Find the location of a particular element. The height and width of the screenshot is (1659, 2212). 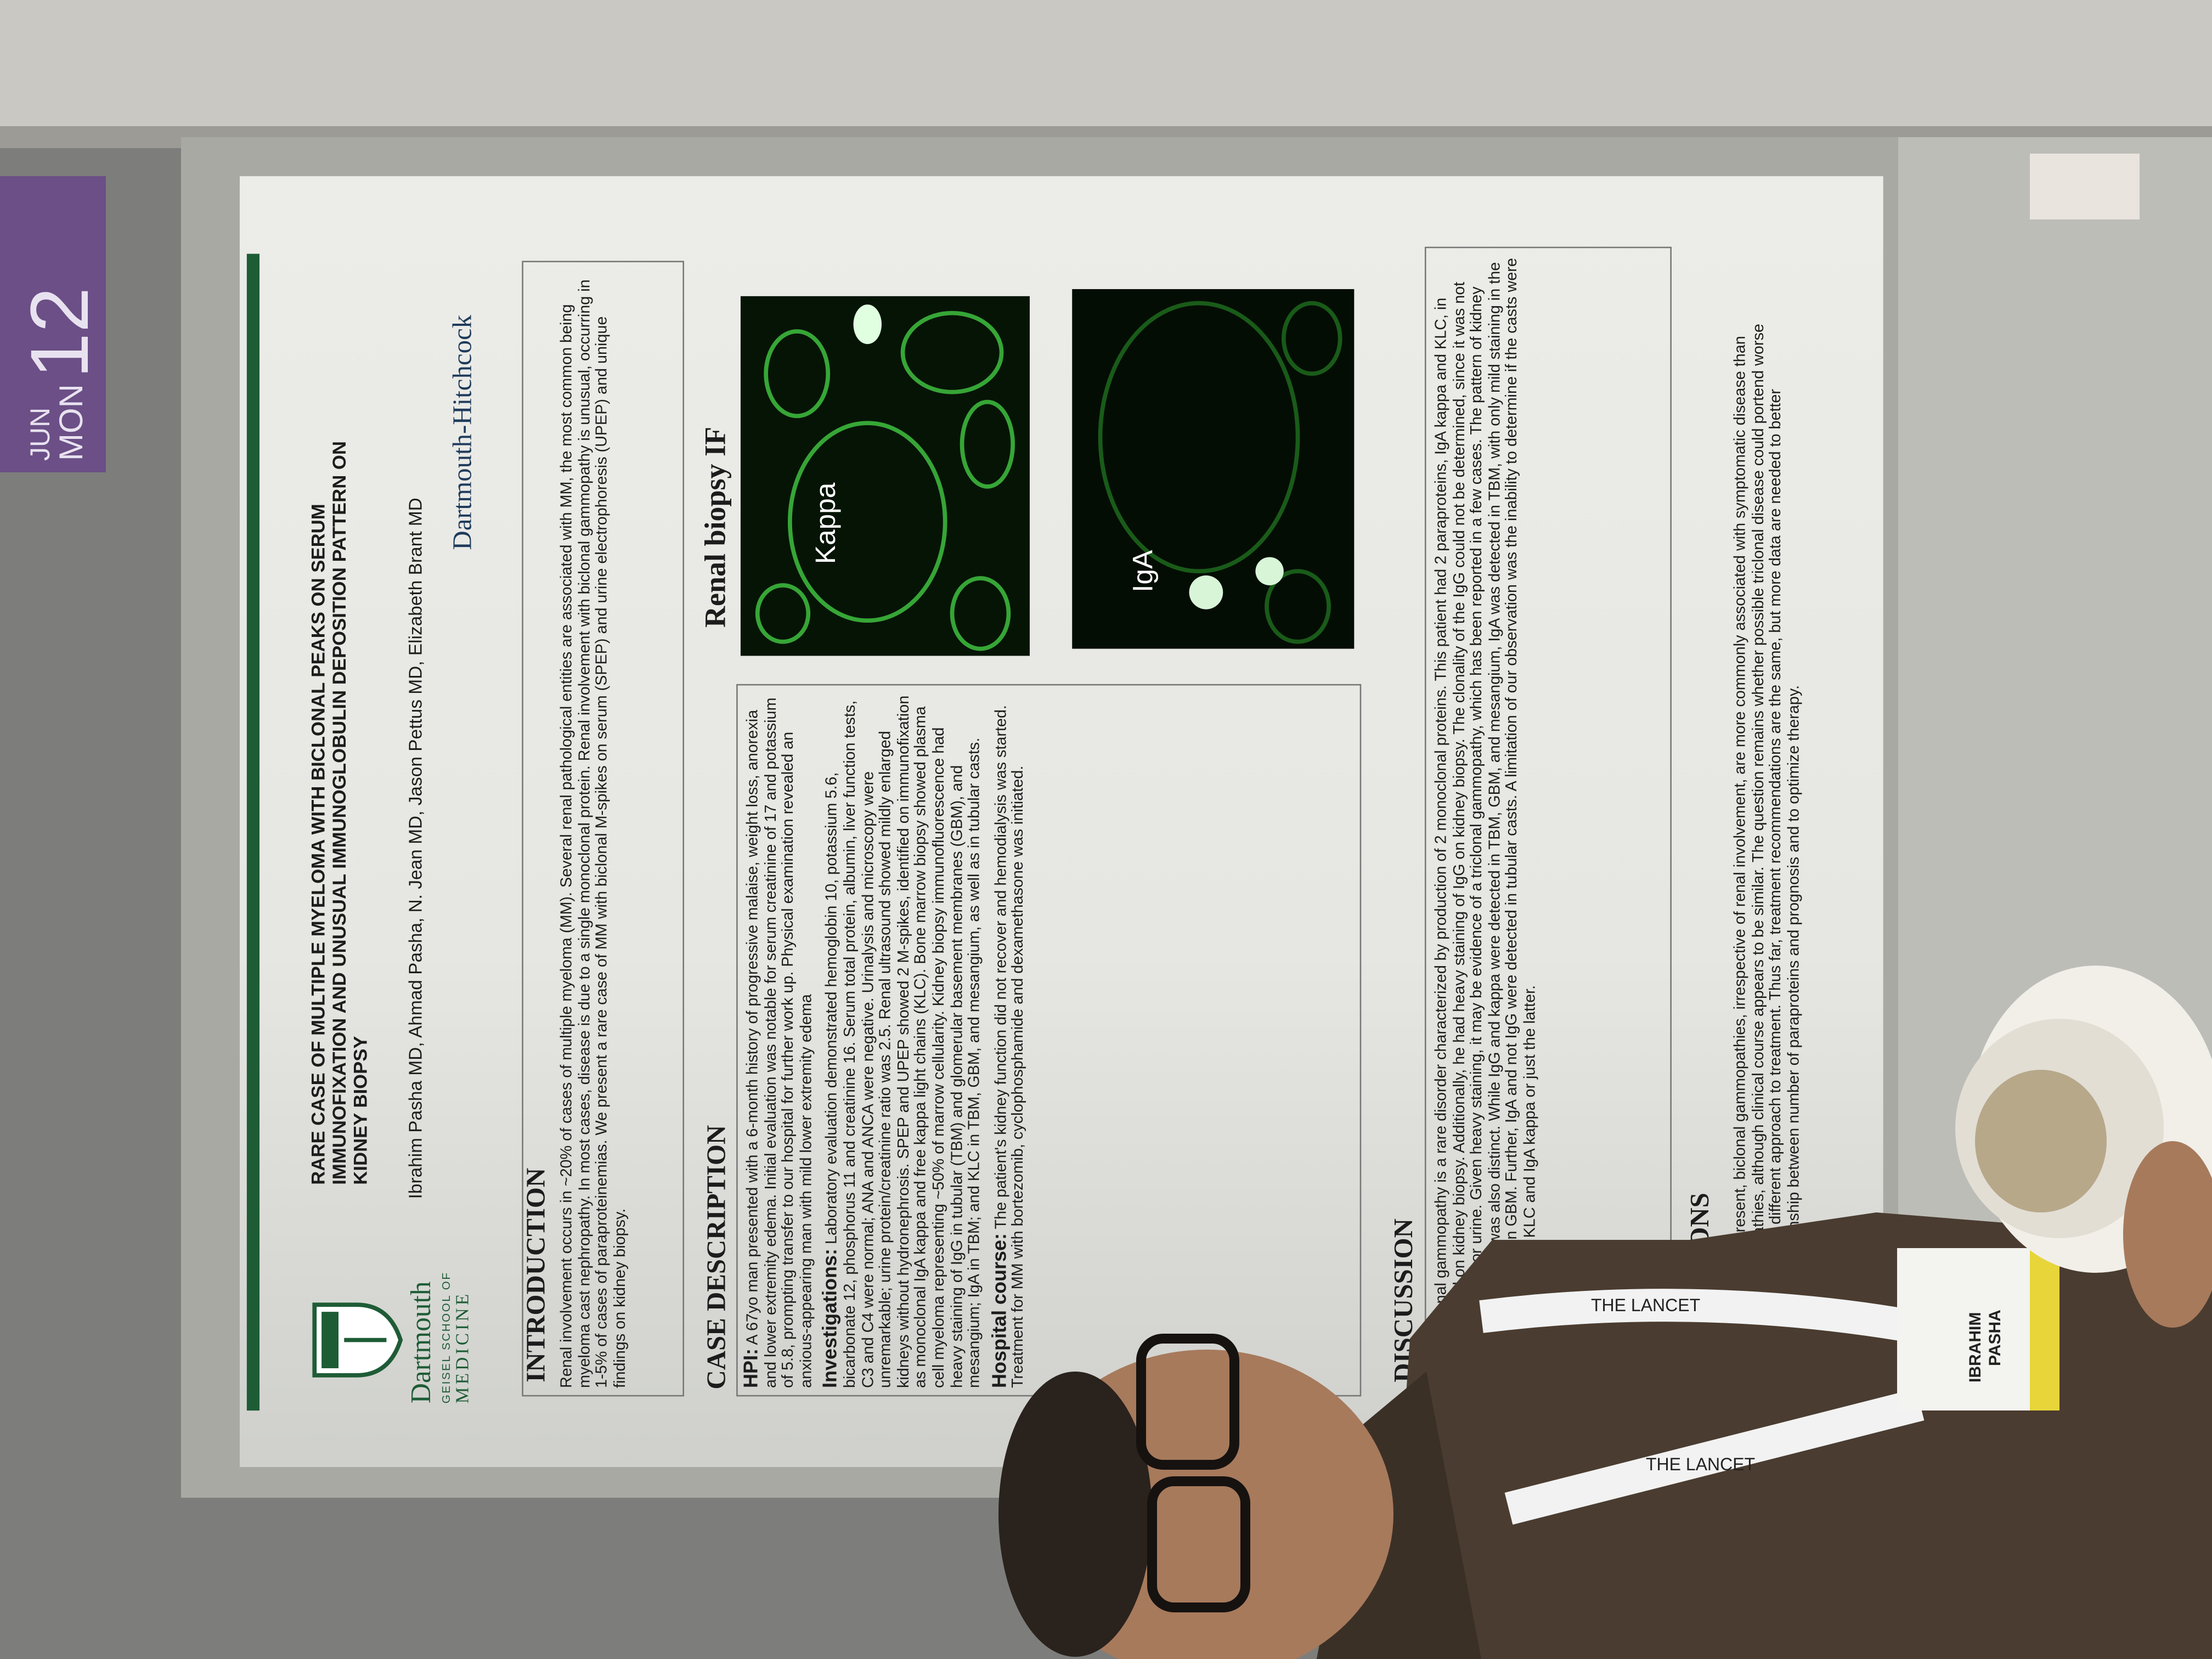

kappa-image is located at coordinates (885, 476).